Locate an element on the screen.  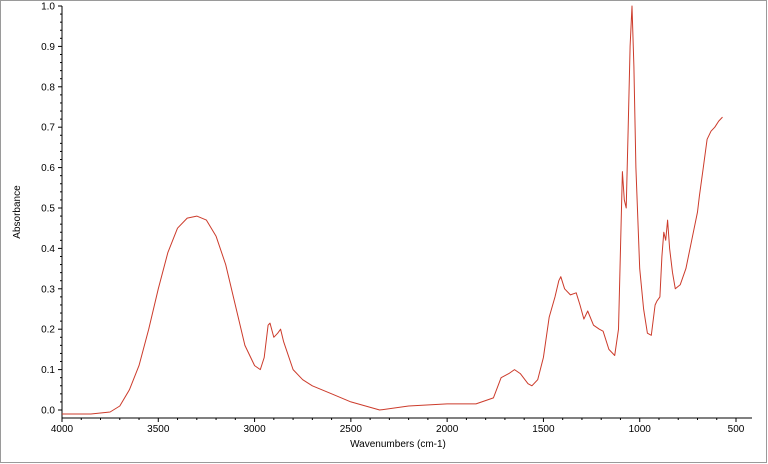
y-tick-label: 0.9 is located at coordinates (48, 47).